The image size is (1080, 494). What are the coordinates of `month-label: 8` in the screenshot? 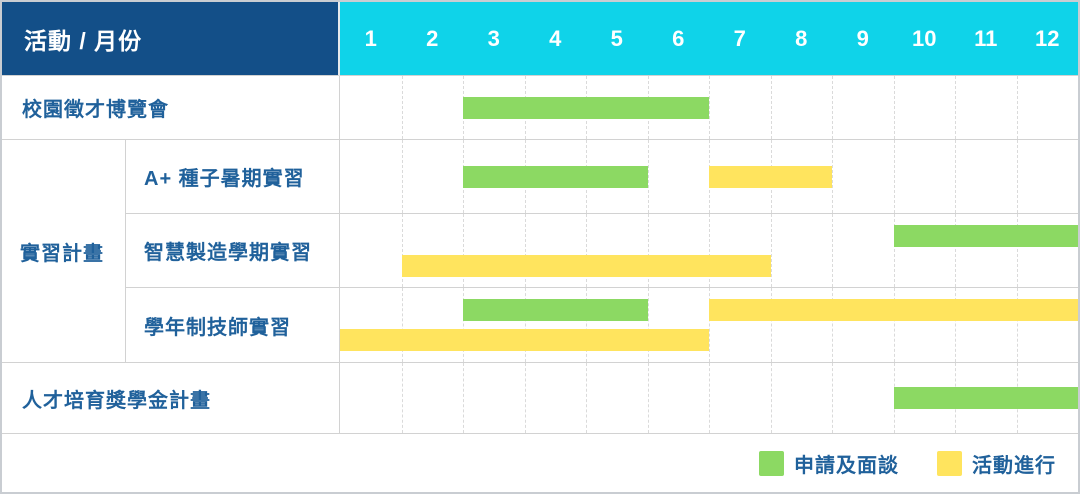 It's located at (801, 38).